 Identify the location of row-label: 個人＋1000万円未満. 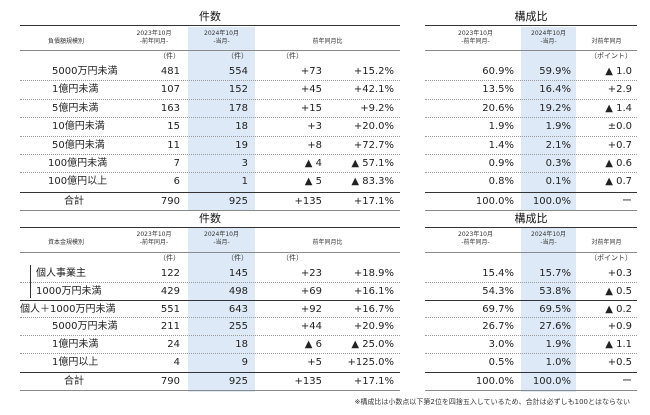
(68, 309).